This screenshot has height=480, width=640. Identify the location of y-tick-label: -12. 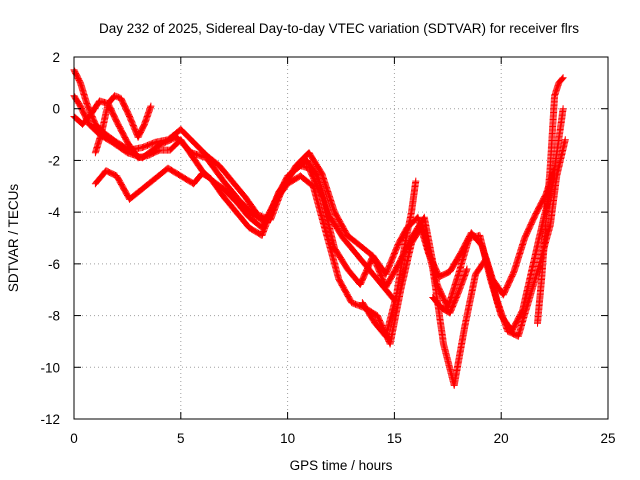
(50, 419).